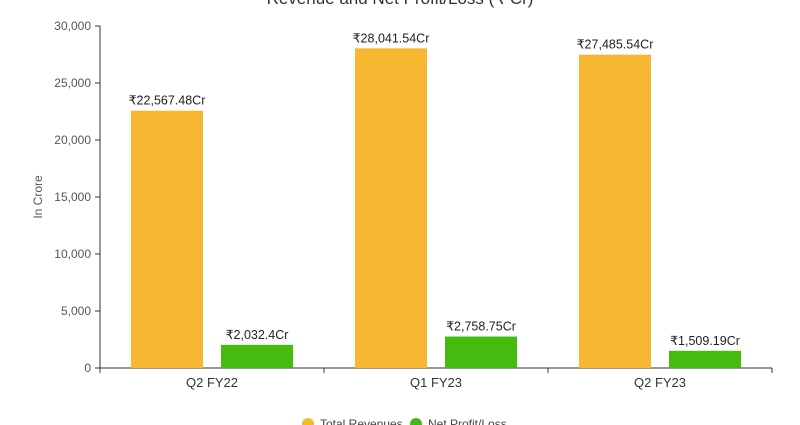  I want to click on y-tick-label: 20,000, so click(72, 140).